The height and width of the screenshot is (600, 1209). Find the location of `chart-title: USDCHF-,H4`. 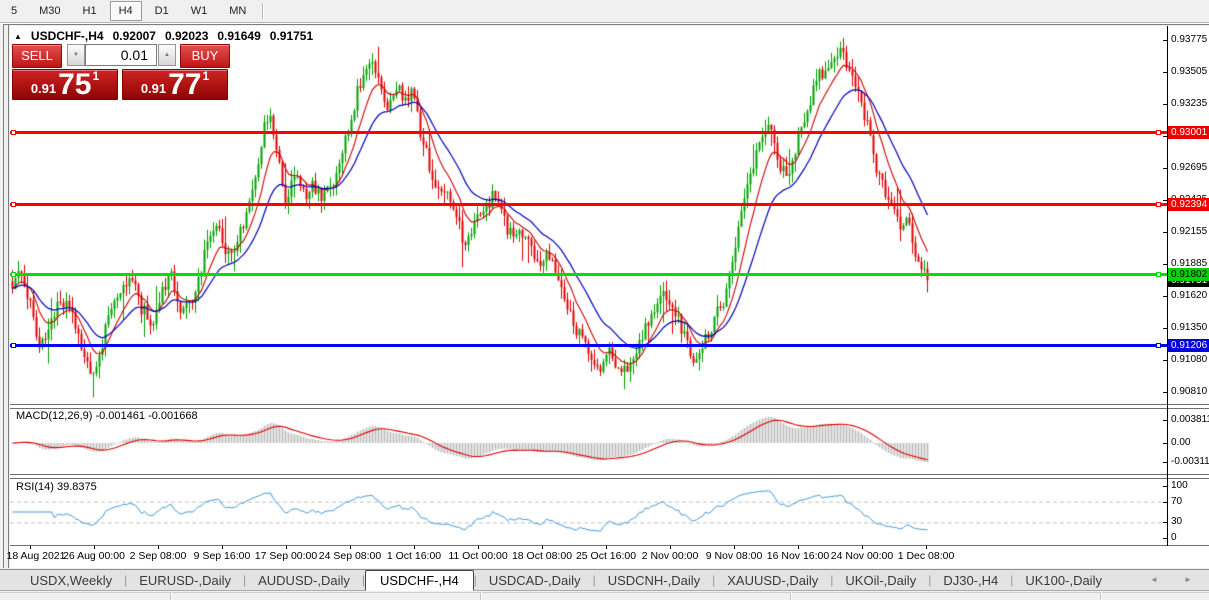

chart-title: USDCHF-,H4 is located at coordinates (67, 36).